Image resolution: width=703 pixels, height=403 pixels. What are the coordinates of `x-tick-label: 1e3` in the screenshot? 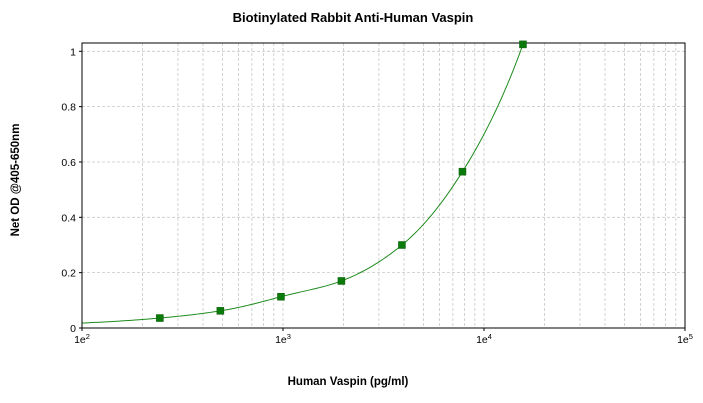 It's located at (283, 339).